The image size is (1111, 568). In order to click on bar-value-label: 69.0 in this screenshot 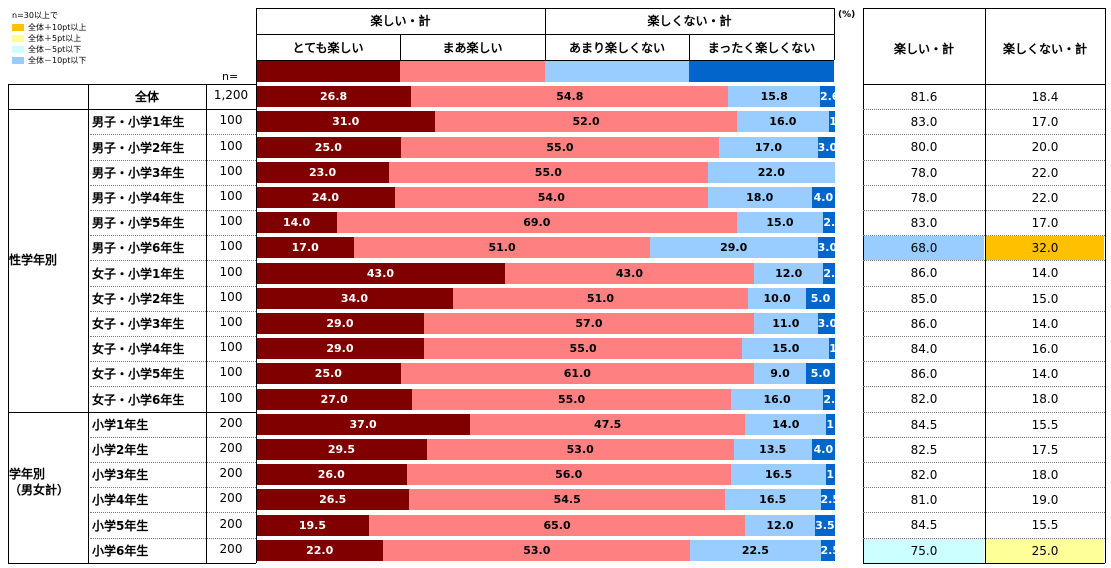, I will do `click(537, 223)`.